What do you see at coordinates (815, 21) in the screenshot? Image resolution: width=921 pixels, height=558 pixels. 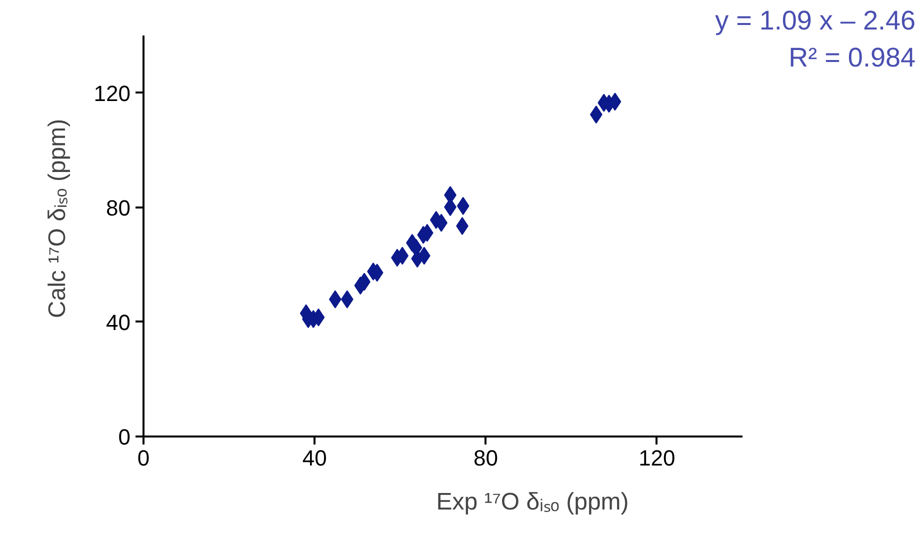 I see `annotation: y = 1.09 x – 2.46` at bounding box center [815, 21].